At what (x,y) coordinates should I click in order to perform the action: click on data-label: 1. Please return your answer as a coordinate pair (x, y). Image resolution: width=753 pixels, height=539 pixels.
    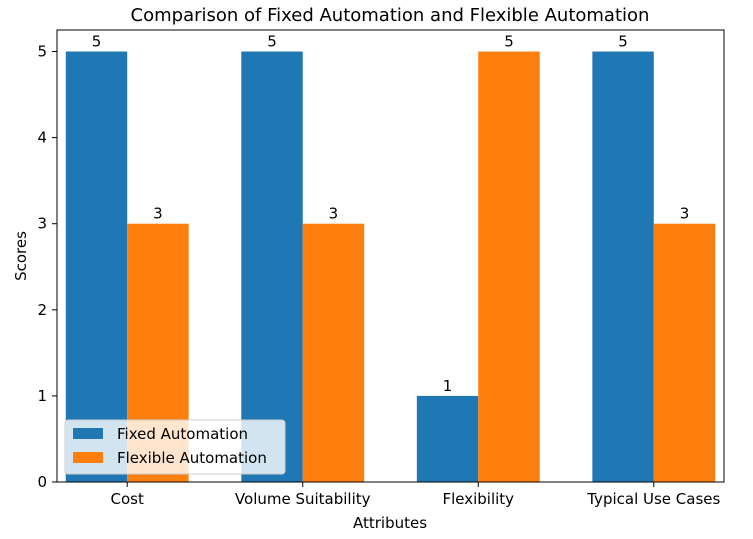
    Looking at the image, I should click on (448, 386).